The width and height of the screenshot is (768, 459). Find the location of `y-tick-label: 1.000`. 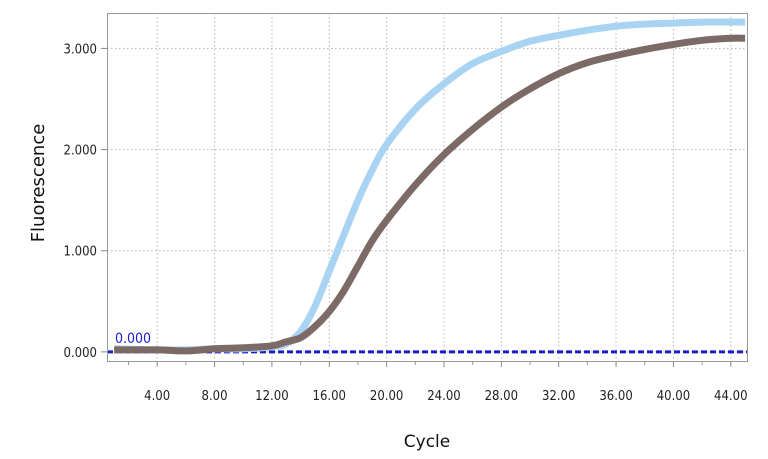

y-tick-label: 1.000 is located at coordinates (80, 252).